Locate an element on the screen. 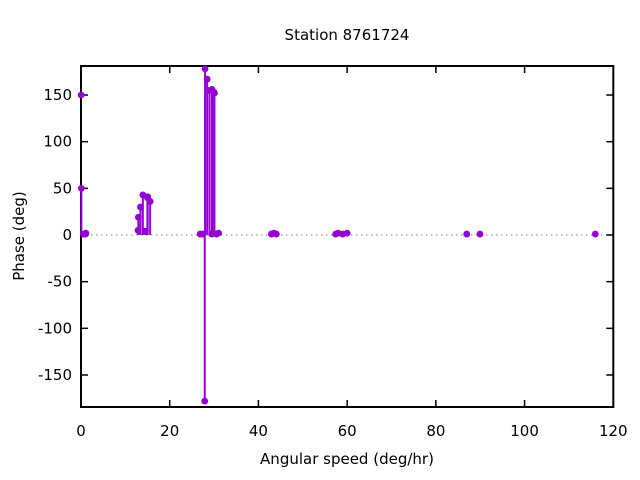  x-tick-label: 120 is located at coordinates (613, 431).